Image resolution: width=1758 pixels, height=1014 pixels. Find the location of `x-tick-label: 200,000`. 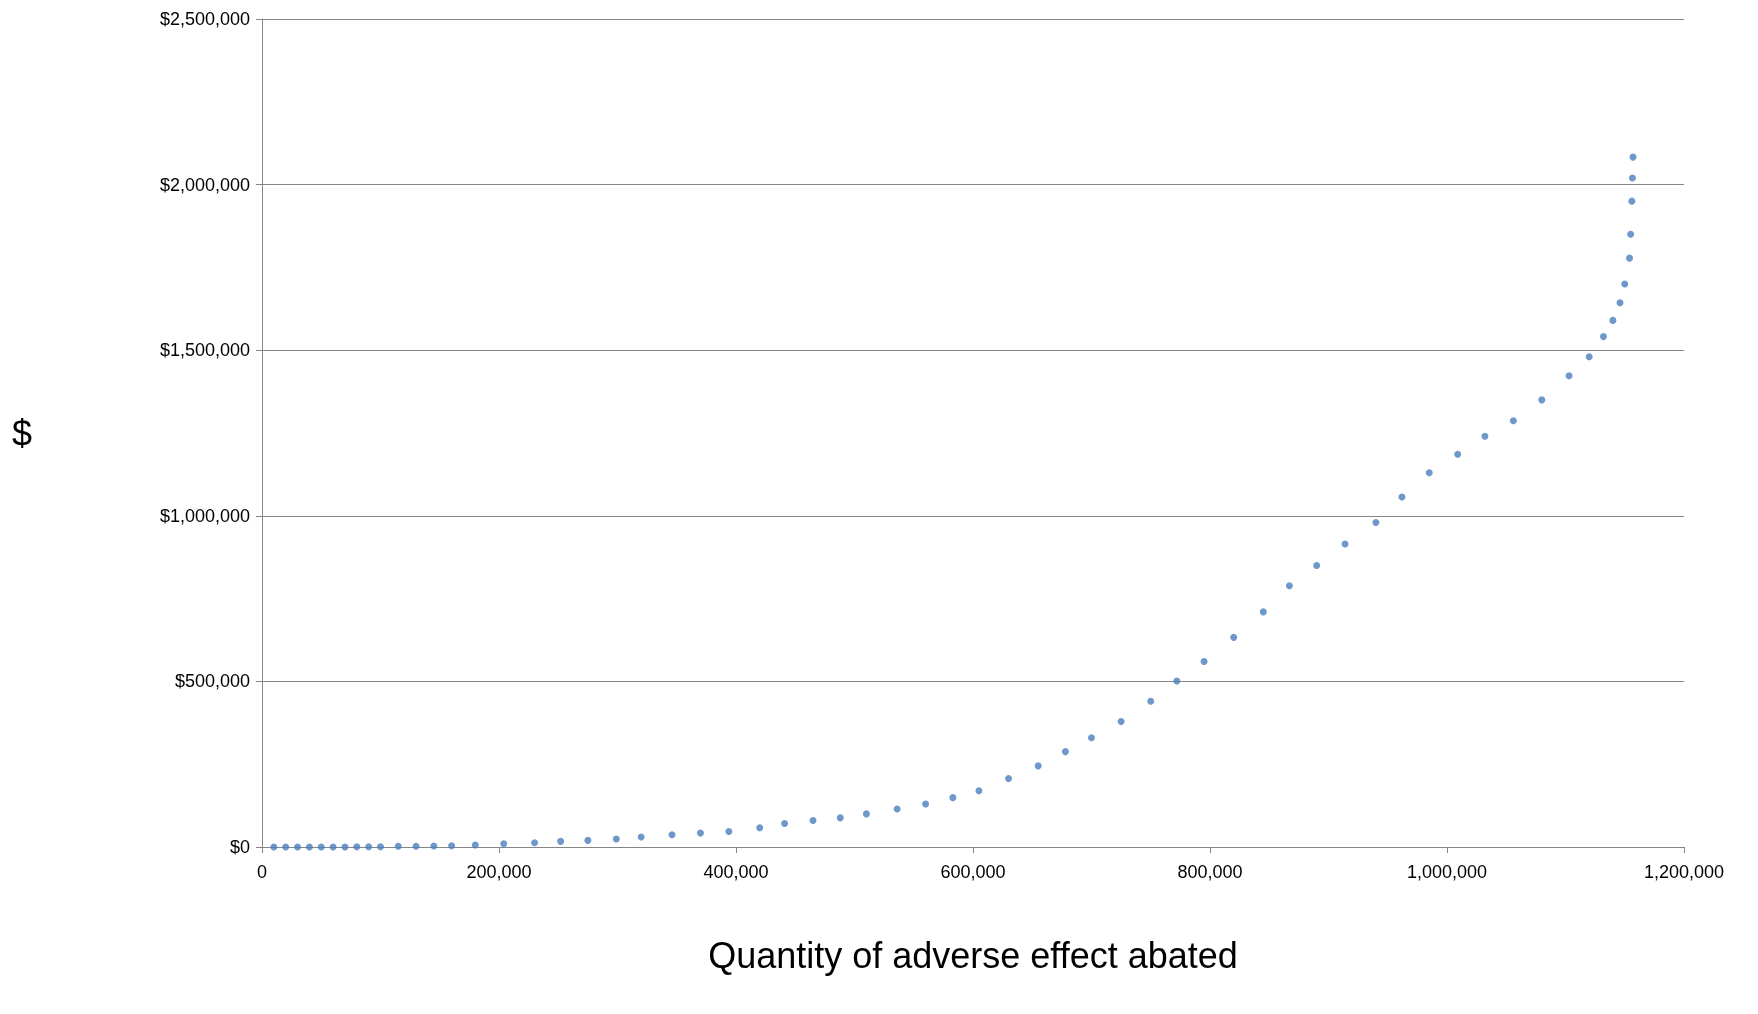

x-tick-label: 200,000 is located at coordinates (499, 872).